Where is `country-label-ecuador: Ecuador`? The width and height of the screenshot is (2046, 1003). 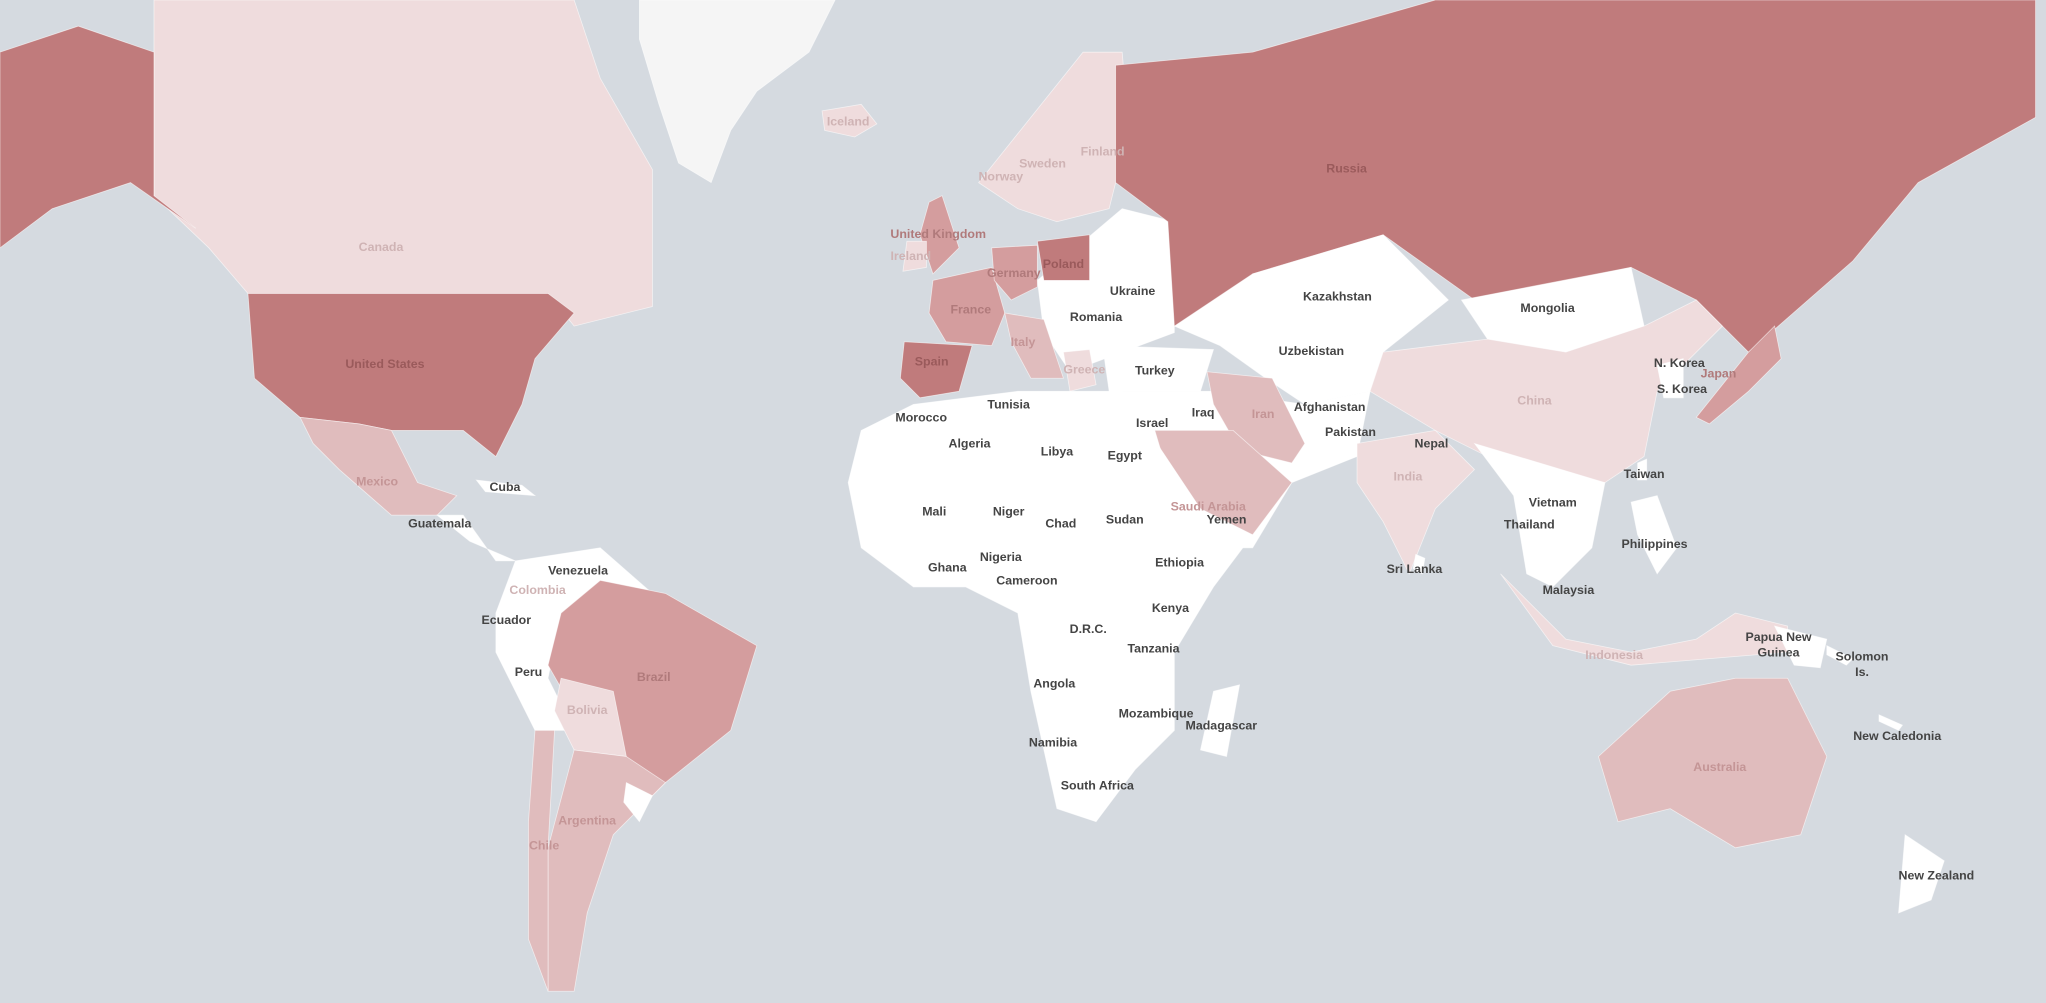 country-label-ecuador: Ecuador is located at coordinates (507, 620).